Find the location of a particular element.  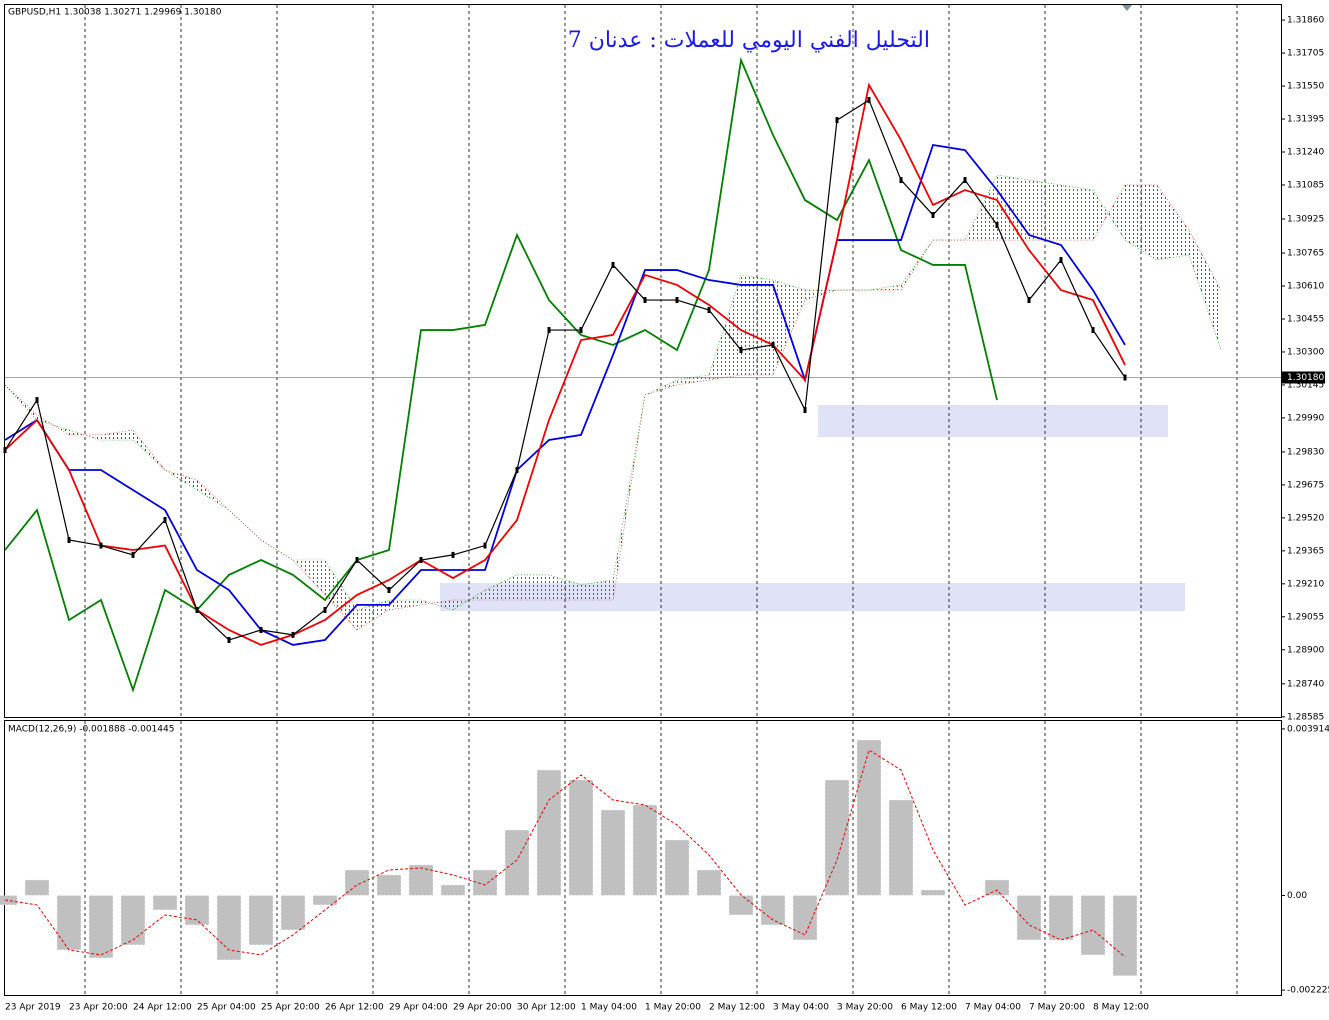

y-tick-label: 1.29990 is located at coordinates (1305, 418).